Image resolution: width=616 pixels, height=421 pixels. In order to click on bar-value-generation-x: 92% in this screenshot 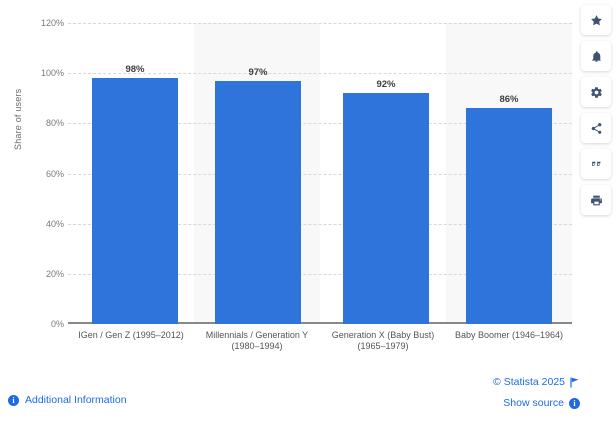, I will do `click(386, 85)`.